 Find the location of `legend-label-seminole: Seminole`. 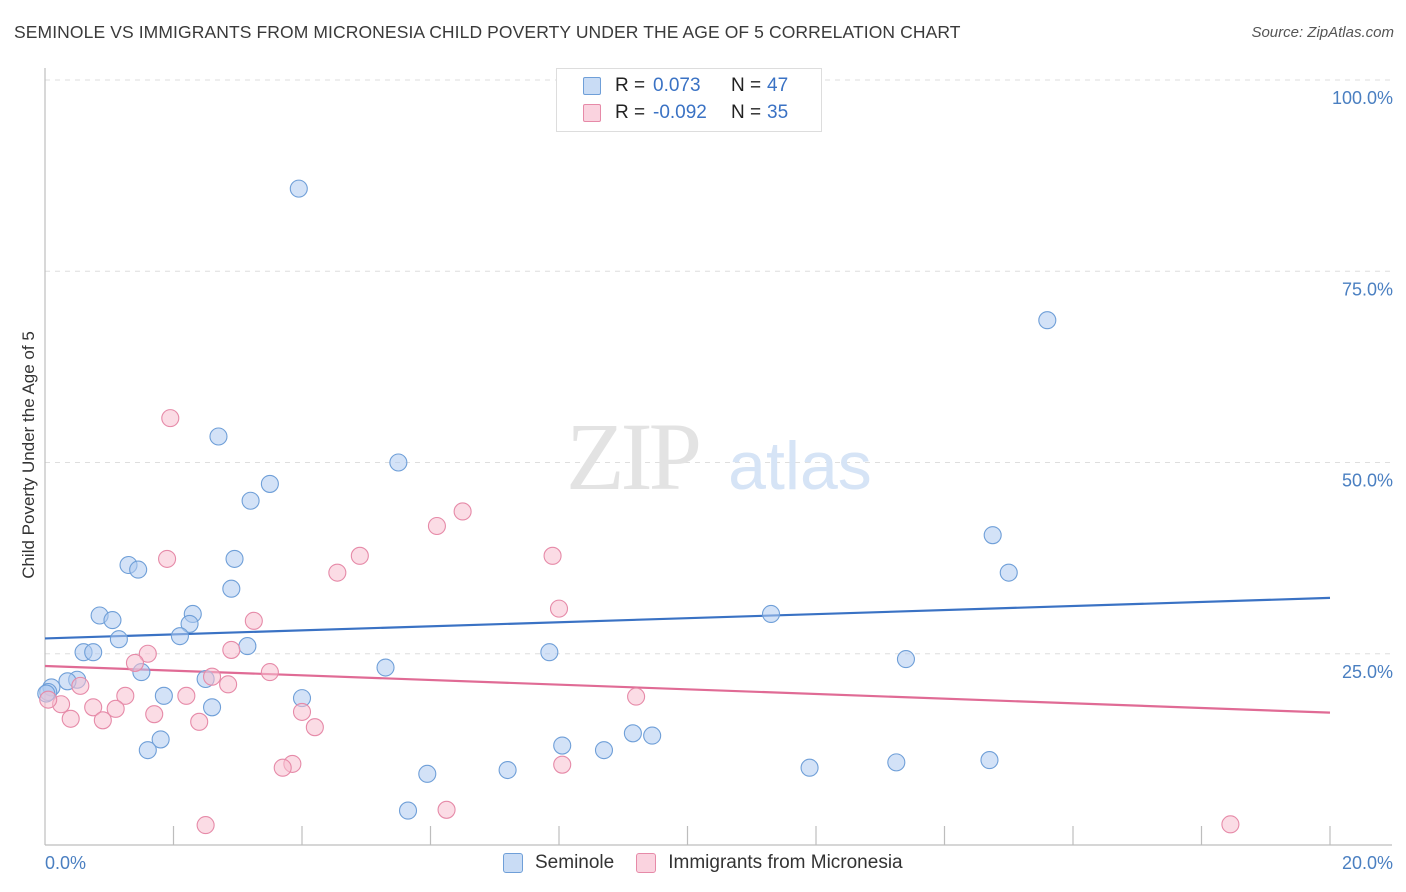

legend-label-seminole: Seminole is located at coordinates (575, 862).